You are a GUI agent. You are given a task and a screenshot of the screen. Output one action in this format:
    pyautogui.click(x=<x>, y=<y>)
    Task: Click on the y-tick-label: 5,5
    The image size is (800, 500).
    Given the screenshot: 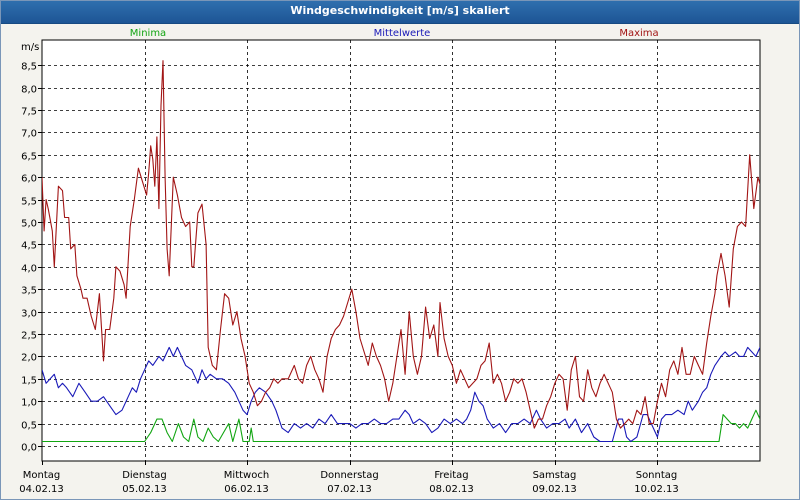 What is the action you would take?
    pyautogui.click(x=29, y=202)
    